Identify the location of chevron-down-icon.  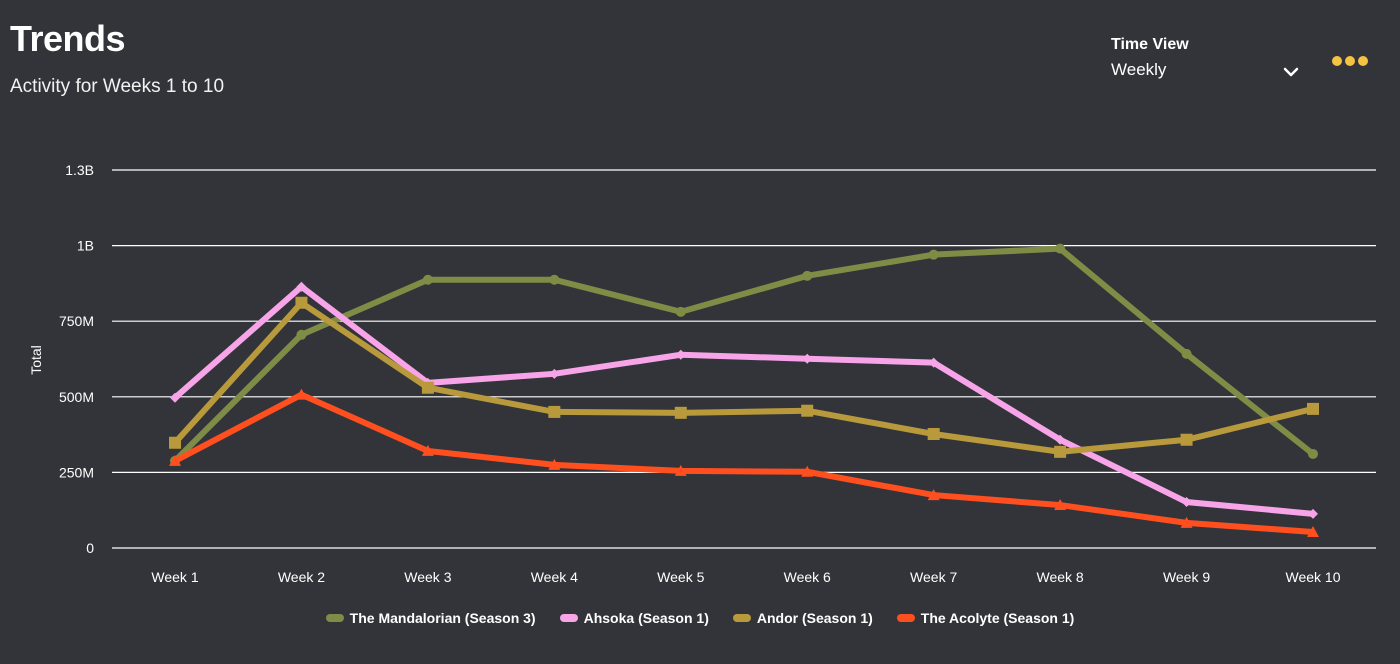
(1291, 72).